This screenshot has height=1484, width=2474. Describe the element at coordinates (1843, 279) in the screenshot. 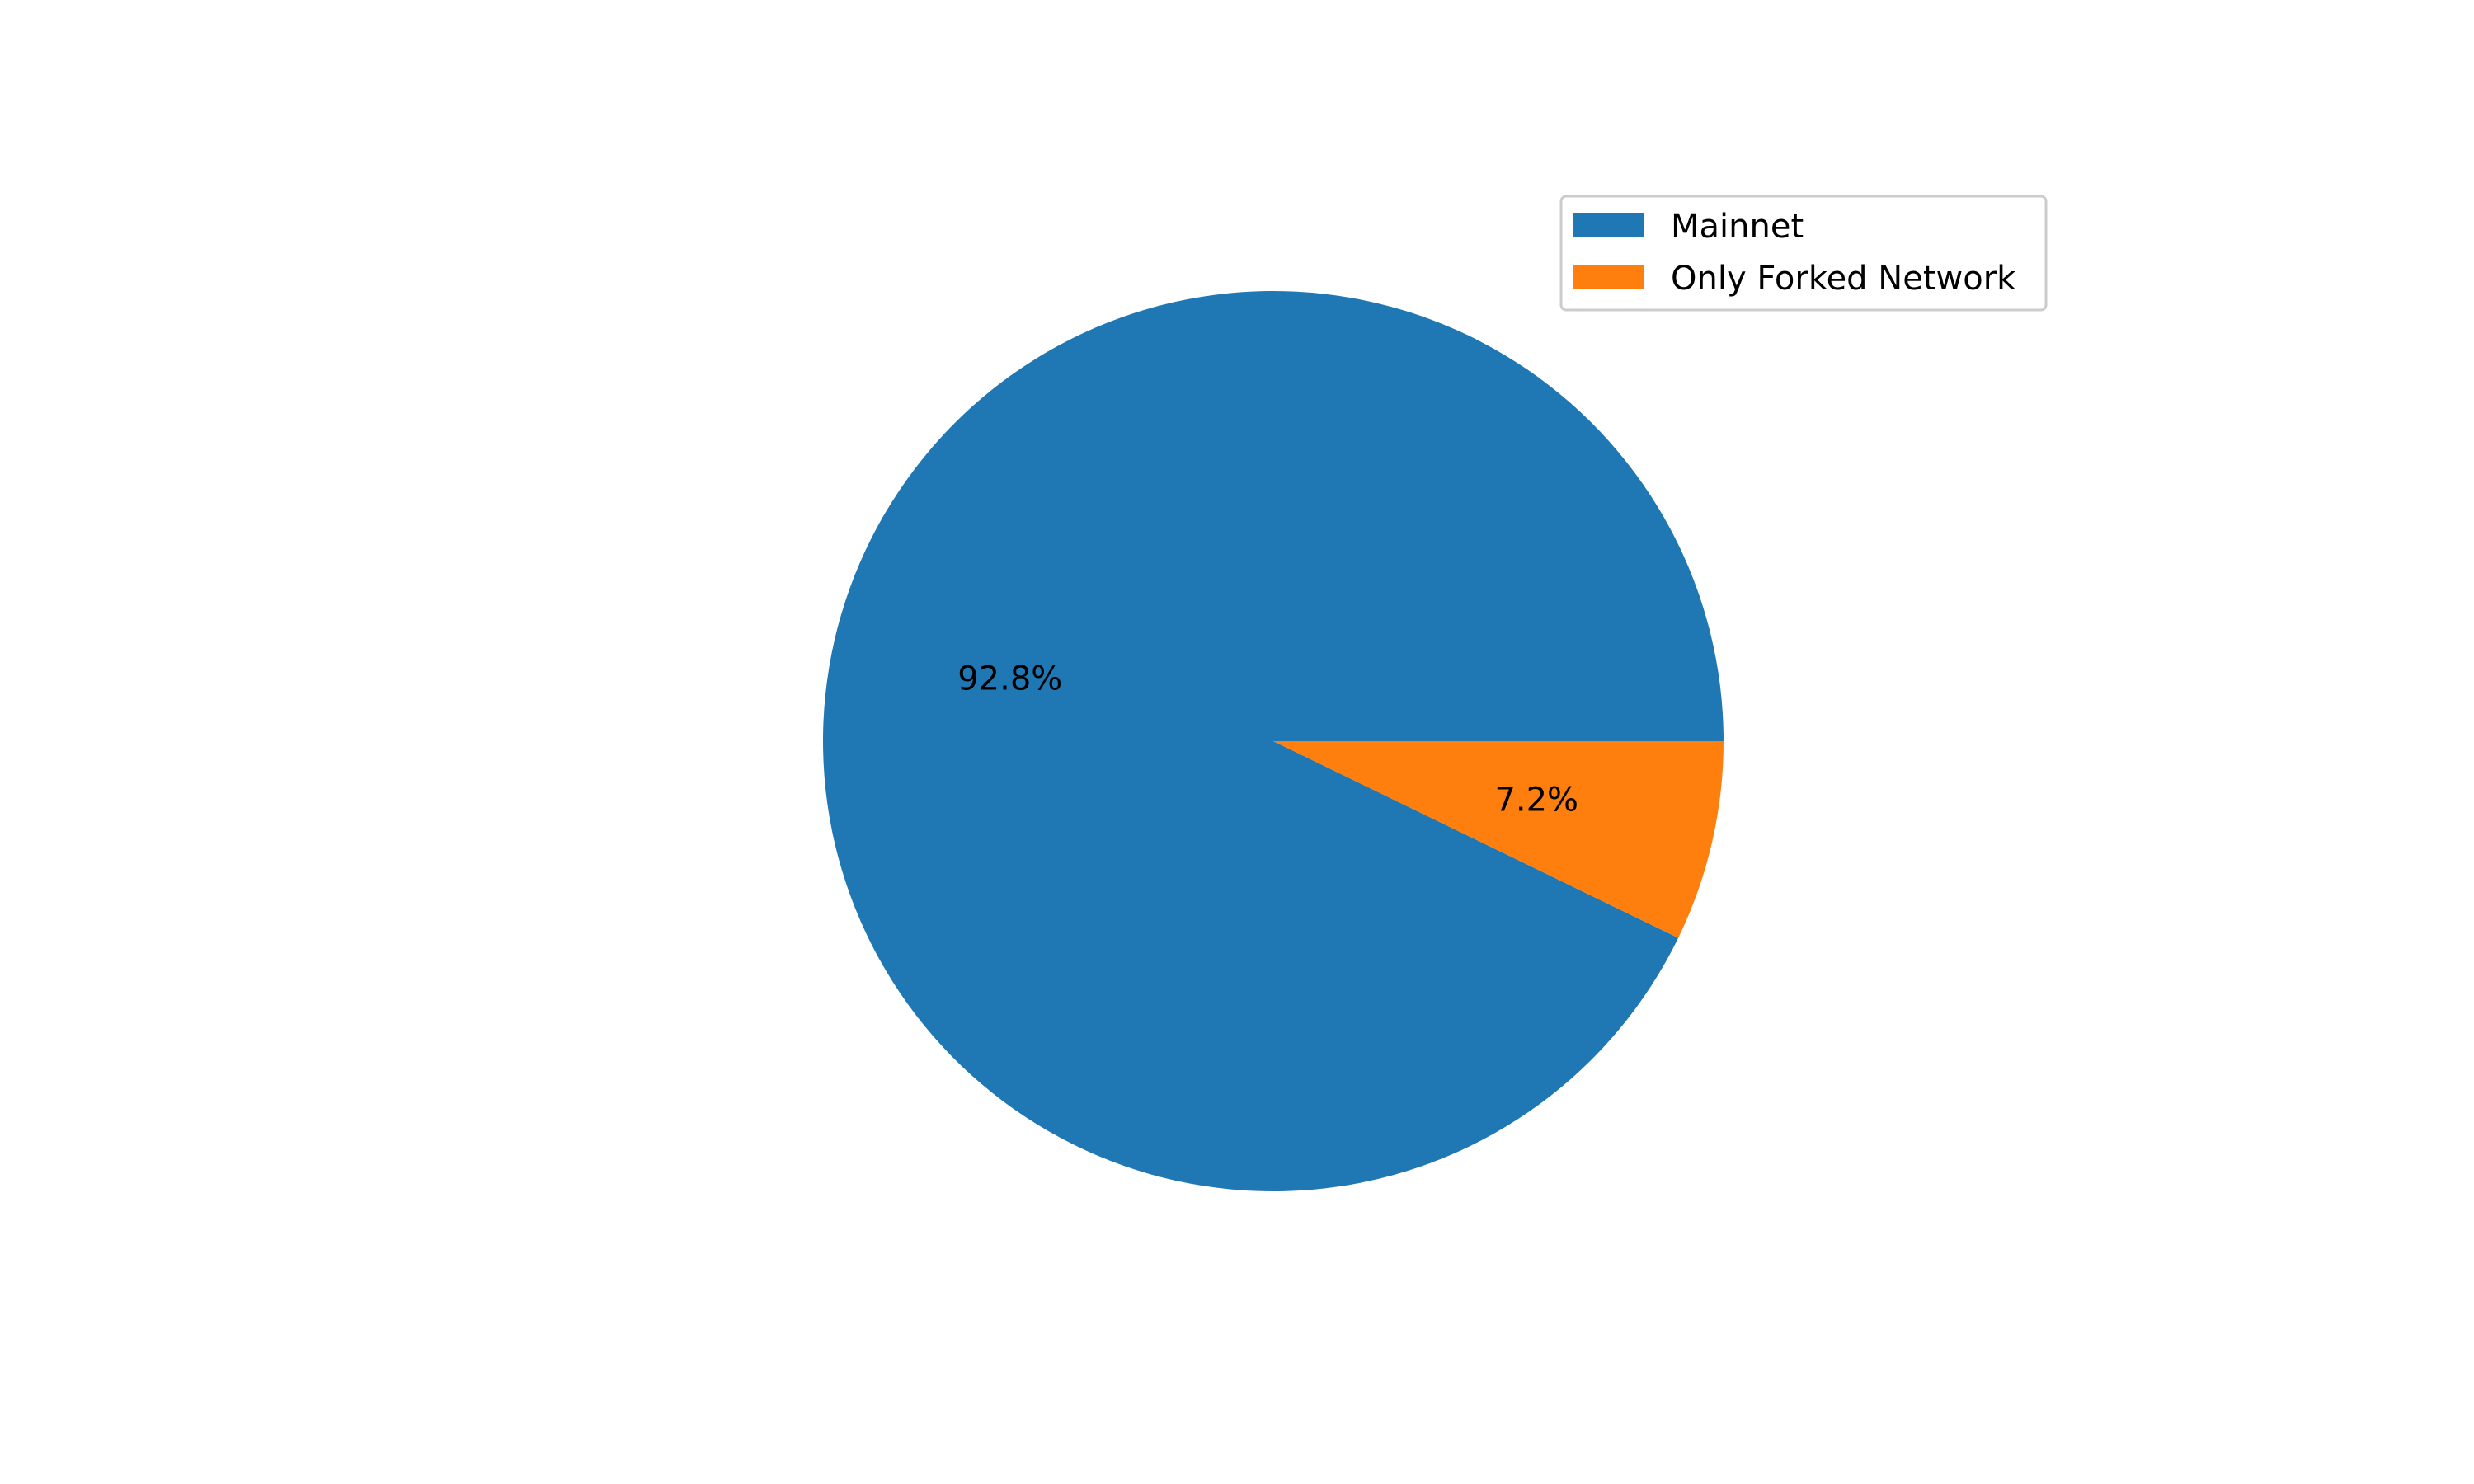

I see `legend-label-only-forked-network: Only Forked Network` at that location.